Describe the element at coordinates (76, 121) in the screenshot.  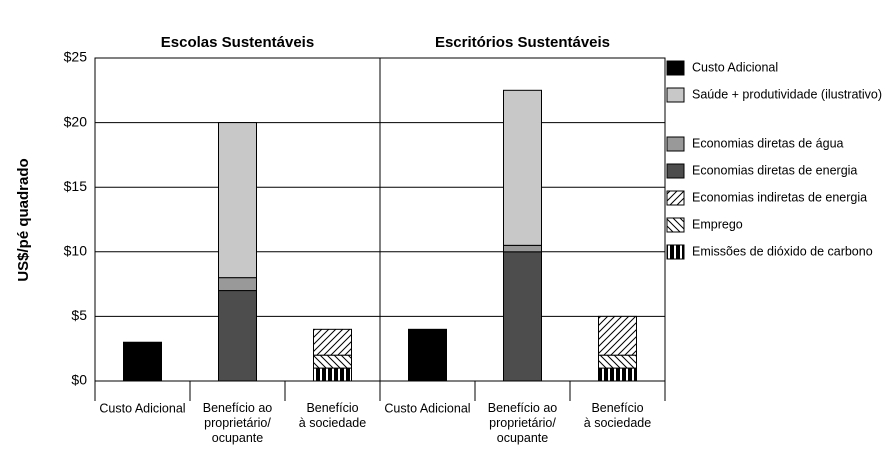
I see `y-tick-label: $20` at that location.